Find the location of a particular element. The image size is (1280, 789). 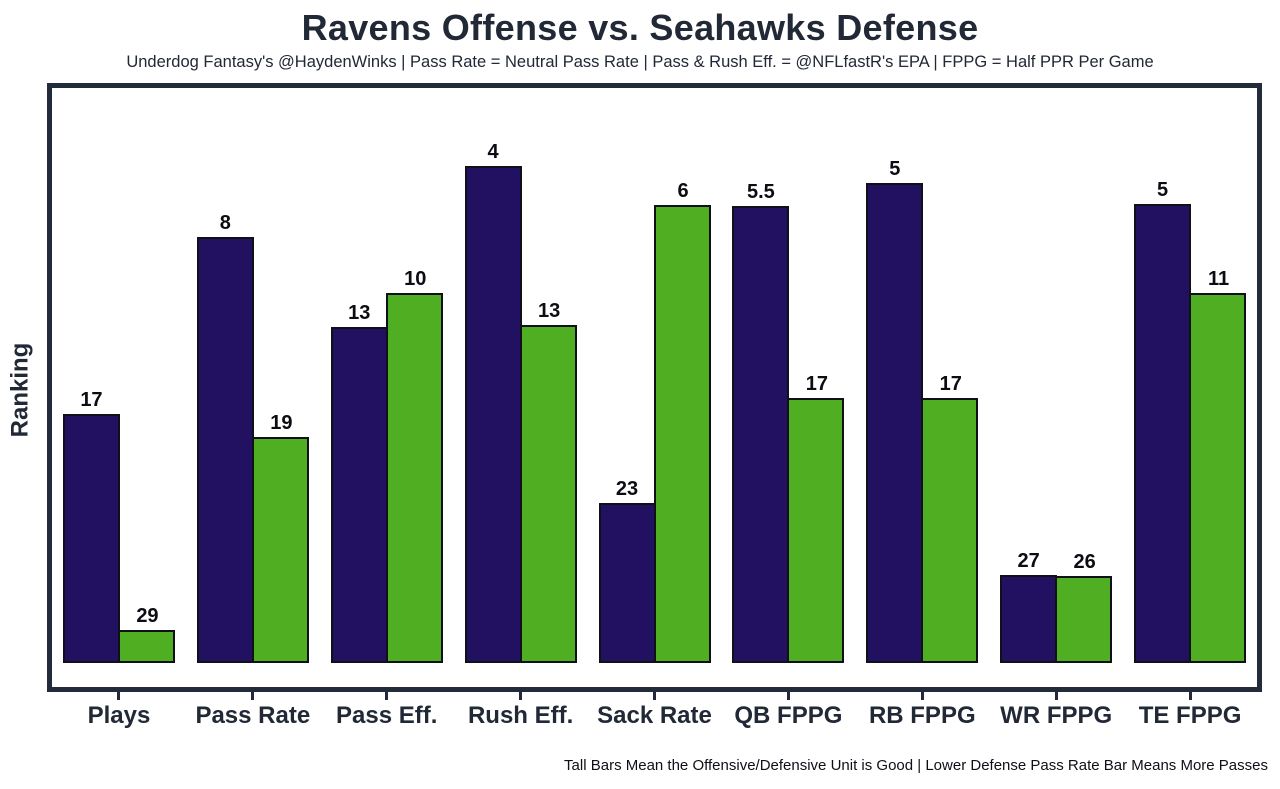

bar-group-pass-eff: 13 10 is located at coordinates (387, 466).